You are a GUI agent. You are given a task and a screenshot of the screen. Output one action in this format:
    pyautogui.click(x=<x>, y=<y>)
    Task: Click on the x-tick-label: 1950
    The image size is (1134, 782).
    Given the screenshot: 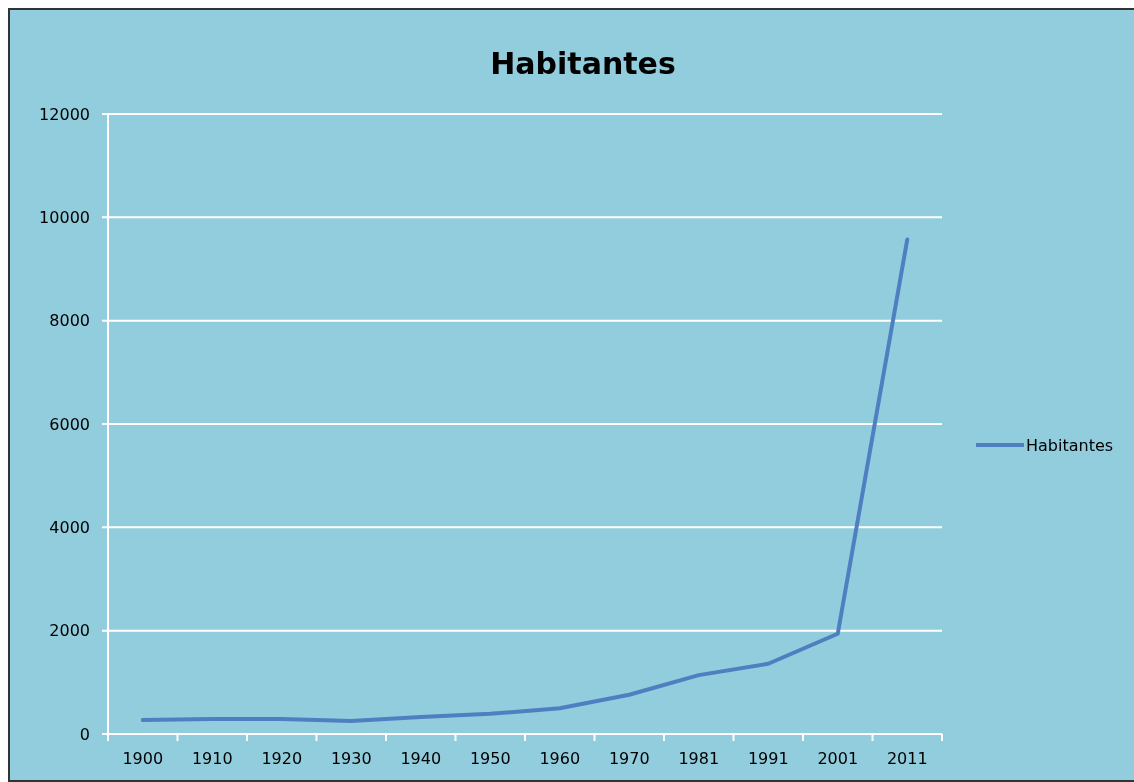 What is the action you would take?
    pyautogui.click(x=490, y=758)
    